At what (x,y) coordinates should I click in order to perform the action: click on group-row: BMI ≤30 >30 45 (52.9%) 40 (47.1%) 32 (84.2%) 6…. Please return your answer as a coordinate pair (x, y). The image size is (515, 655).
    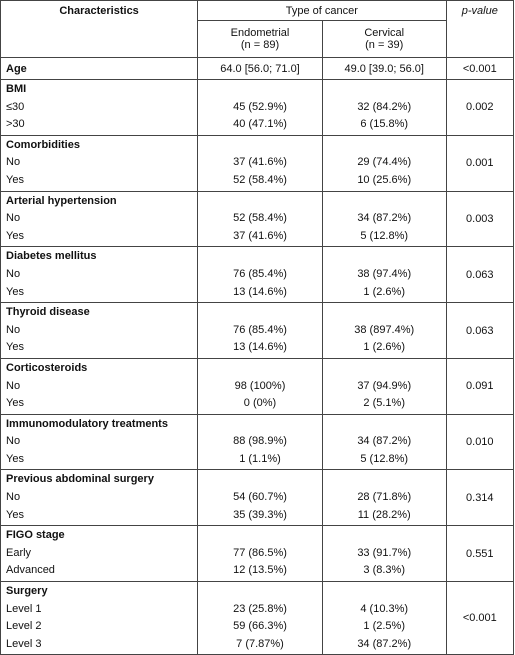
    Looking at the image, I should click on (257, 107).